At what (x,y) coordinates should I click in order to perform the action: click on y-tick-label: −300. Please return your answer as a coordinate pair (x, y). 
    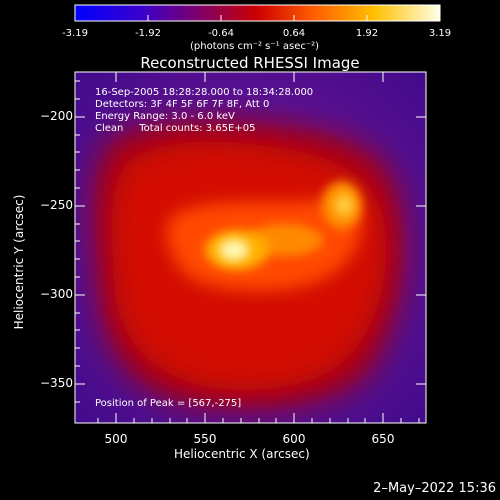
    Looking at the image, I should click on (56, 294).